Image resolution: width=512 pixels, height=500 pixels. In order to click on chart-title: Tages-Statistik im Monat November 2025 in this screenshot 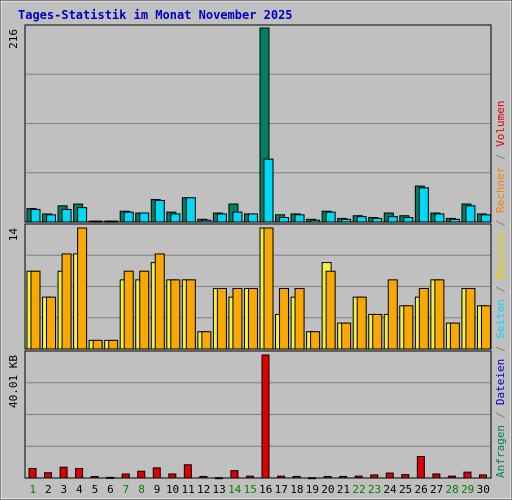, I will do `click(155, 15)`.